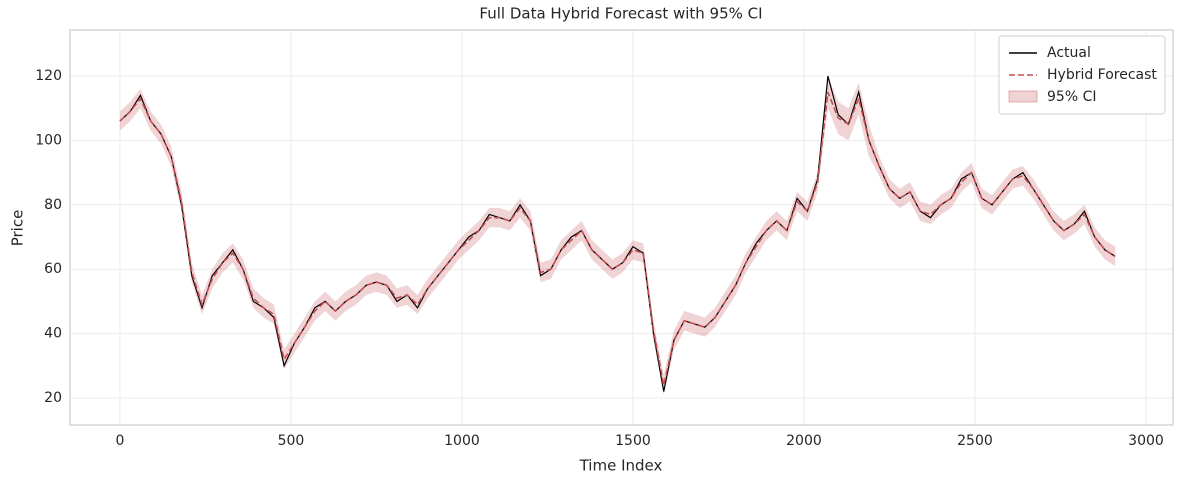 This screenshot has width=1184, height=488. What do you see at coordinates (53, 205) in the screenshot?
I see `y-tick-label: 80` at bounding box center [53, 205].